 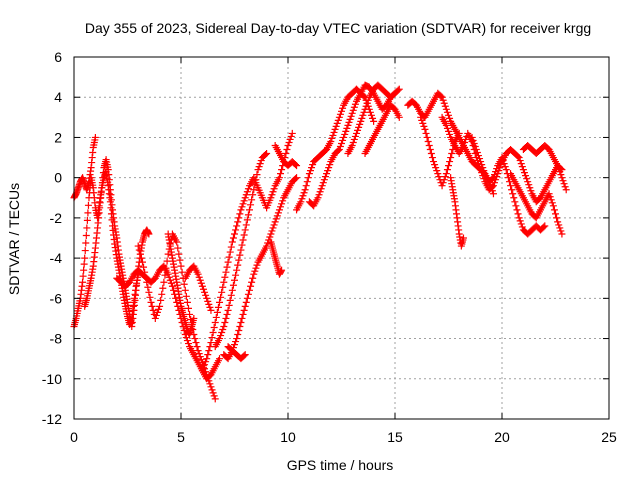 What do you see at coordinates (395, 437) in the screenshot?
I see `x-tick-label: 15` at bounding box center [395, 437].